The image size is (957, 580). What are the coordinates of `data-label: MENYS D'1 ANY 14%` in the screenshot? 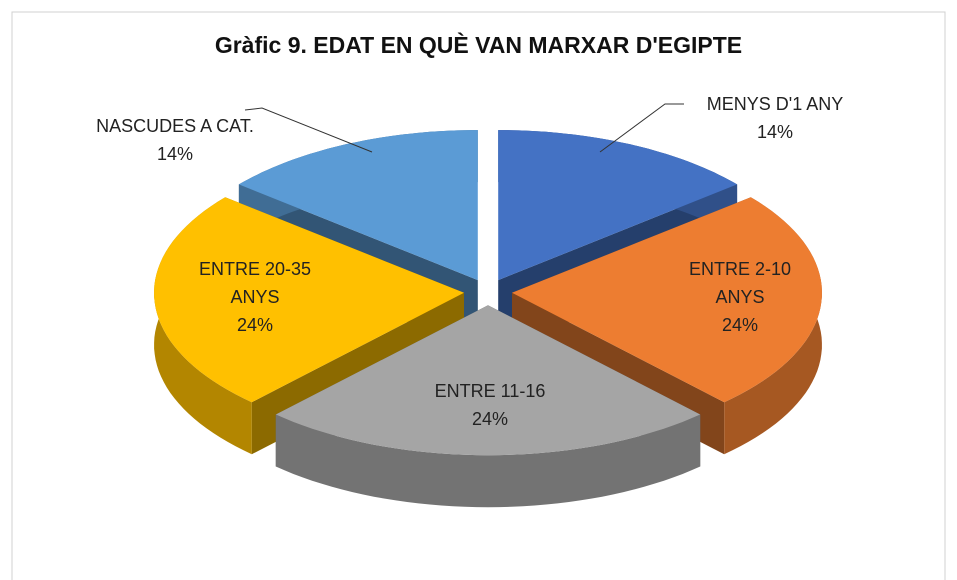 It's located at (775, 118).